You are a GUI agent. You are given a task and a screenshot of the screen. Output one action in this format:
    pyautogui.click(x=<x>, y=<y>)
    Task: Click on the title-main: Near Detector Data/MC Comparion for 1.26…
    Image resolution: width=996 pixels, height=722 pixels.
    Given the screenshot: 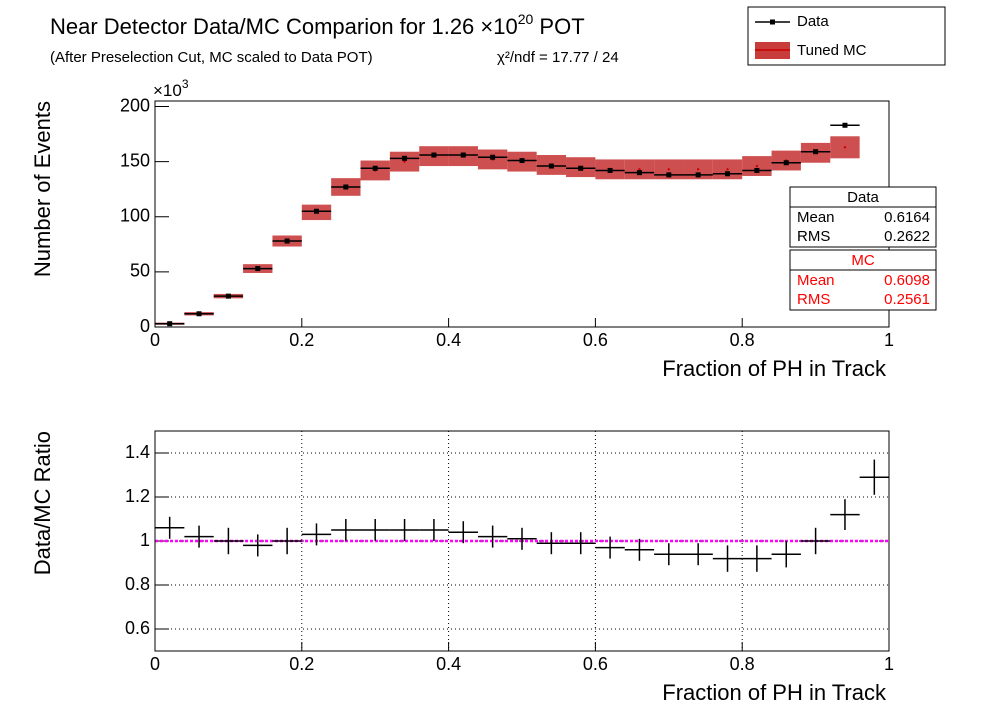 What is the action you would take?
    pyautogui.click(x=284, y=26)
    